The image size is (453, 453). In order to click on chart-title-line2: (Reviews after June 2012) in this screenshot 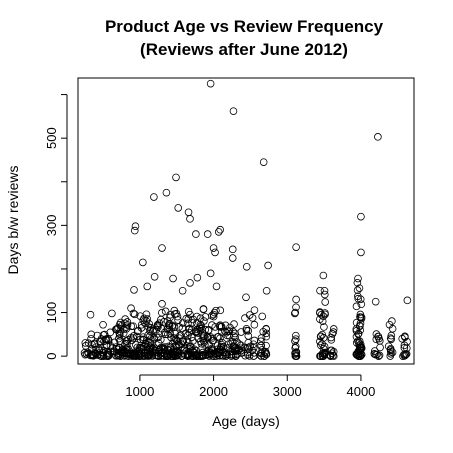, I will do `click(244, 49)`.